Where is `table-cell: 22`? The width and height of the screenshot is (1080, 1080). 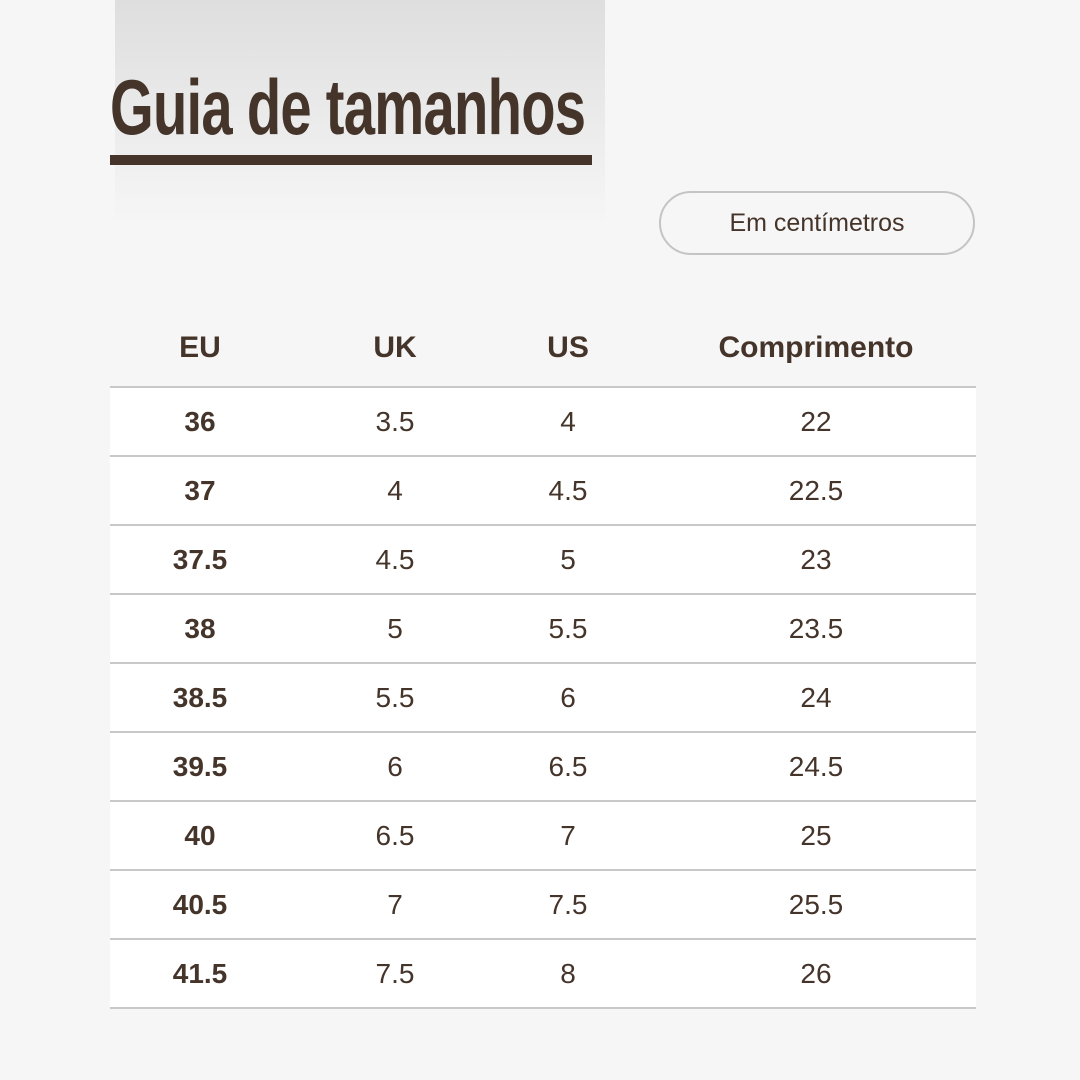
table-cell: 22 is located at coordinates (816, 421).